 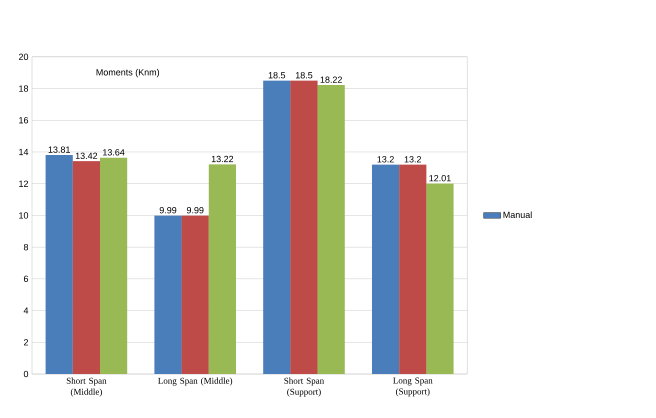 I want to click on y-tick-label: 6, so click(x=26, y=279).